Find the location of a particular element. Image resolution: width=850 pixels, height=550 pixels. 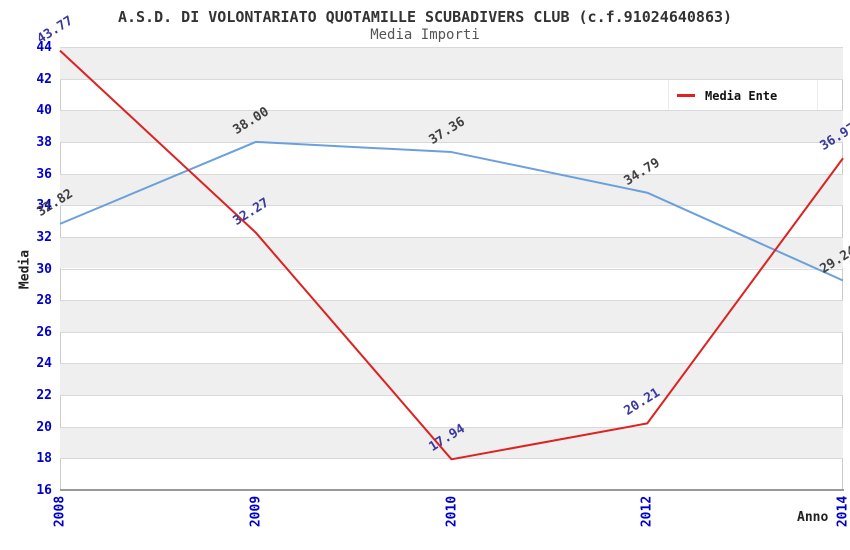

y-tick-label: 38 is located at coordinates (44, 142).